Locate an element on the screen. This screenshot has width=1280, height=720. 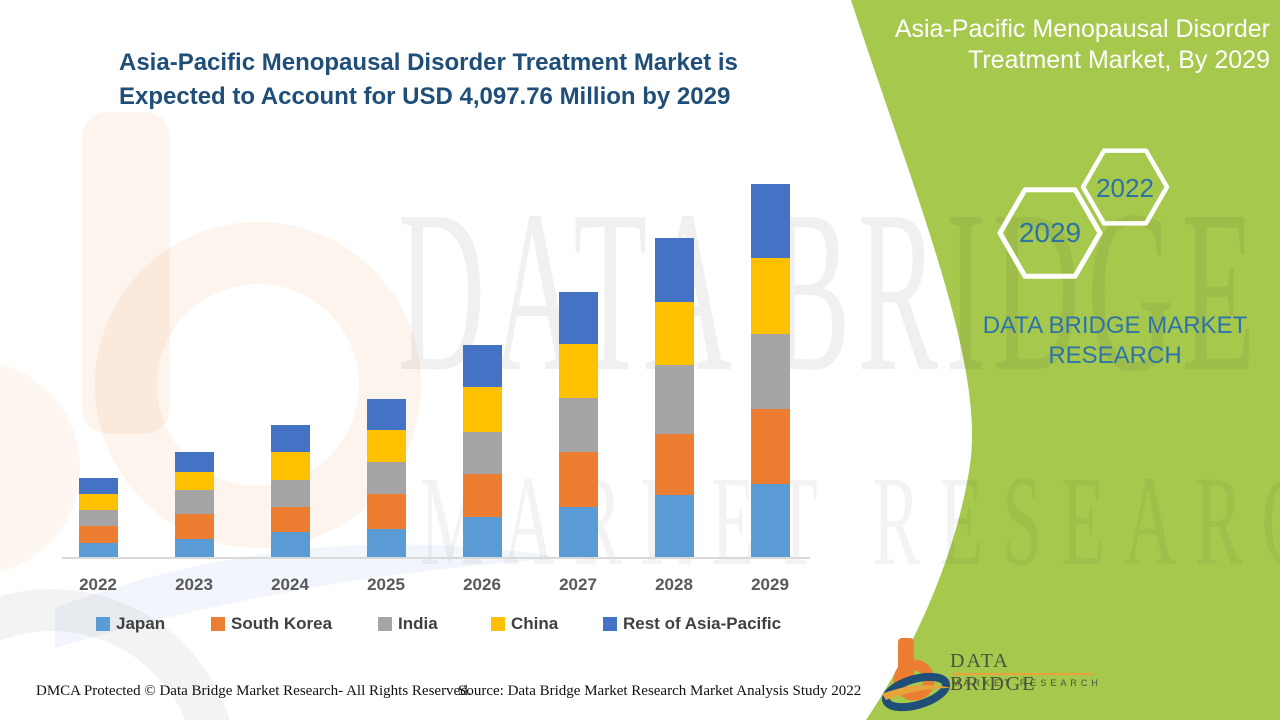
bar-segment-2024-rest-of-asia-pacific is located at coordinates (290, 438).